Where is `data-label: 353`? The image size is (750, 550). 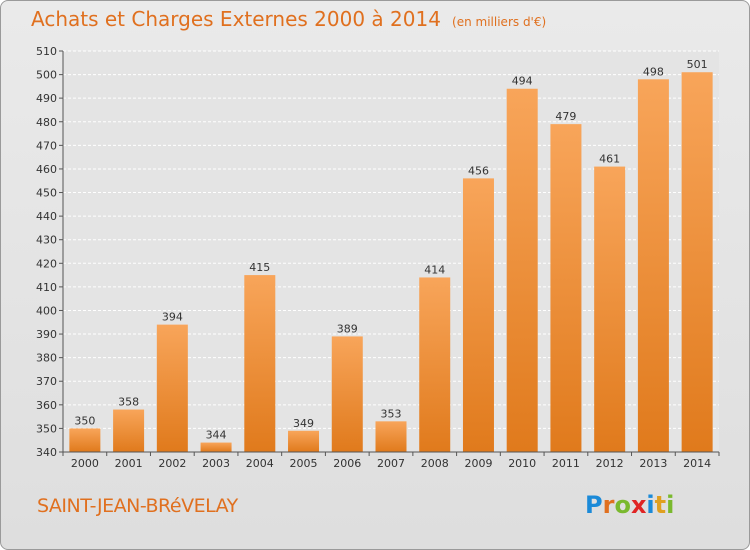 data-label: 353 is located at coordinates (391, 413).